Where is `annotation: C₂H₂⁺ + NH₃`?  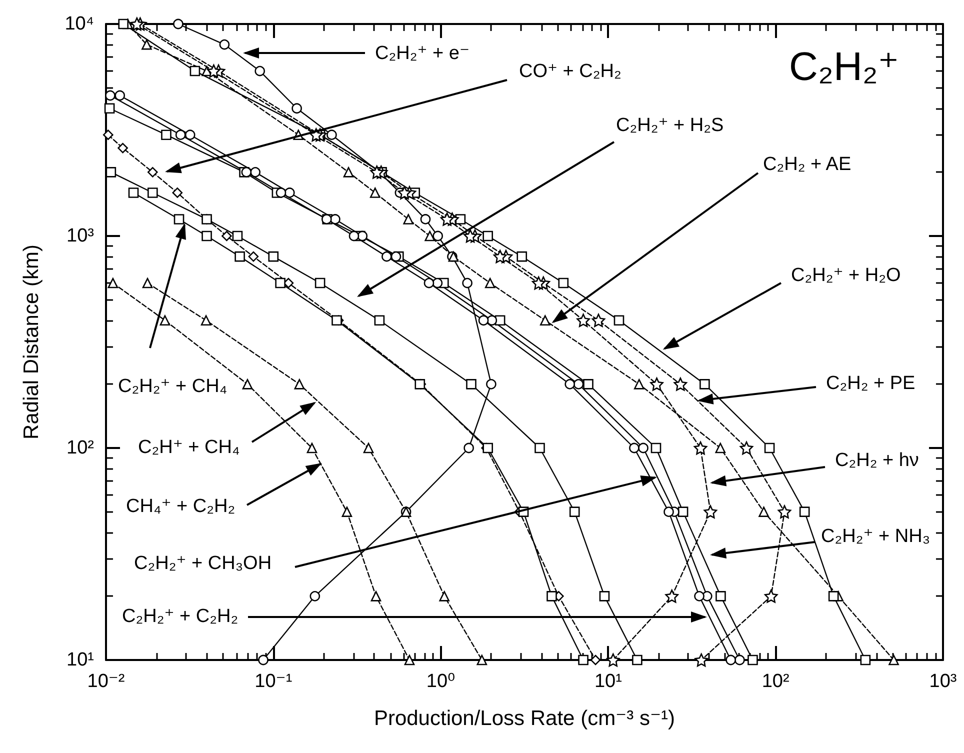
annotation: C₂H₂⁺ + NH₃ is located at coordinates (875, 536).